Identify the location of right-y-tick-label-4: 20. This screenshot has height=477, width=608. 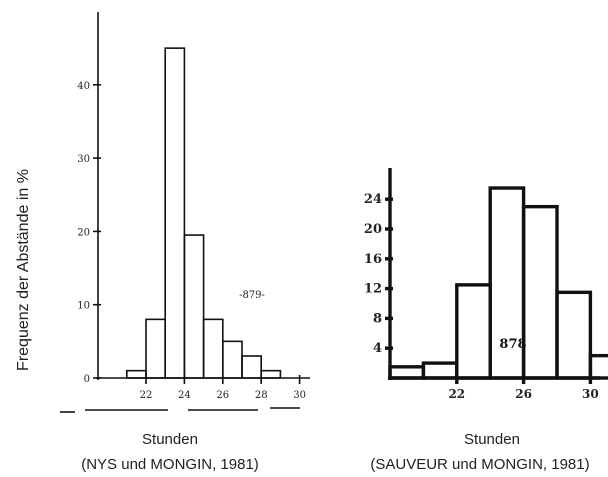
(373, 229).